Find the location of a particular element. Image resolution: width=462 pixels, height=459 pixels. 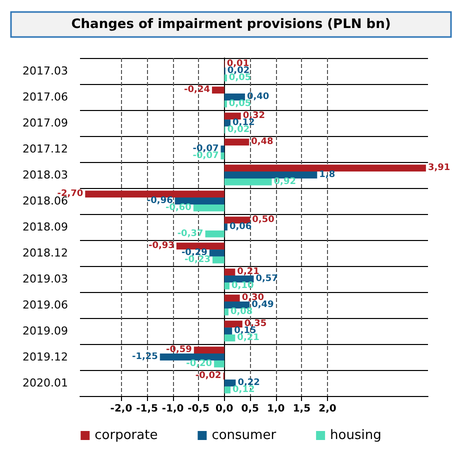

data-label: -0,24 is located at coordinates (197, 90).